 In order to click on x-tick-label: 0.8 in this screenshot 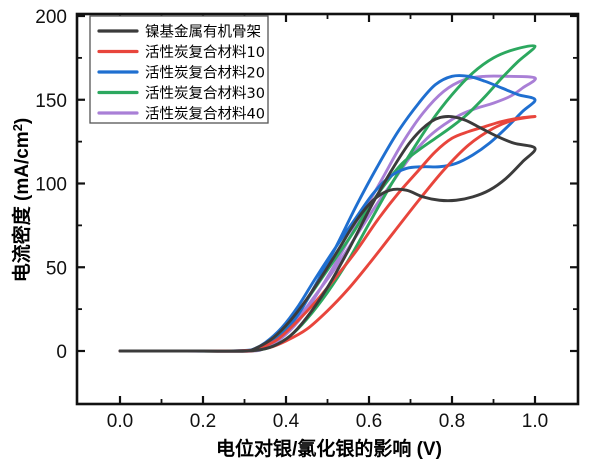, I will do `click(452, 421)`.